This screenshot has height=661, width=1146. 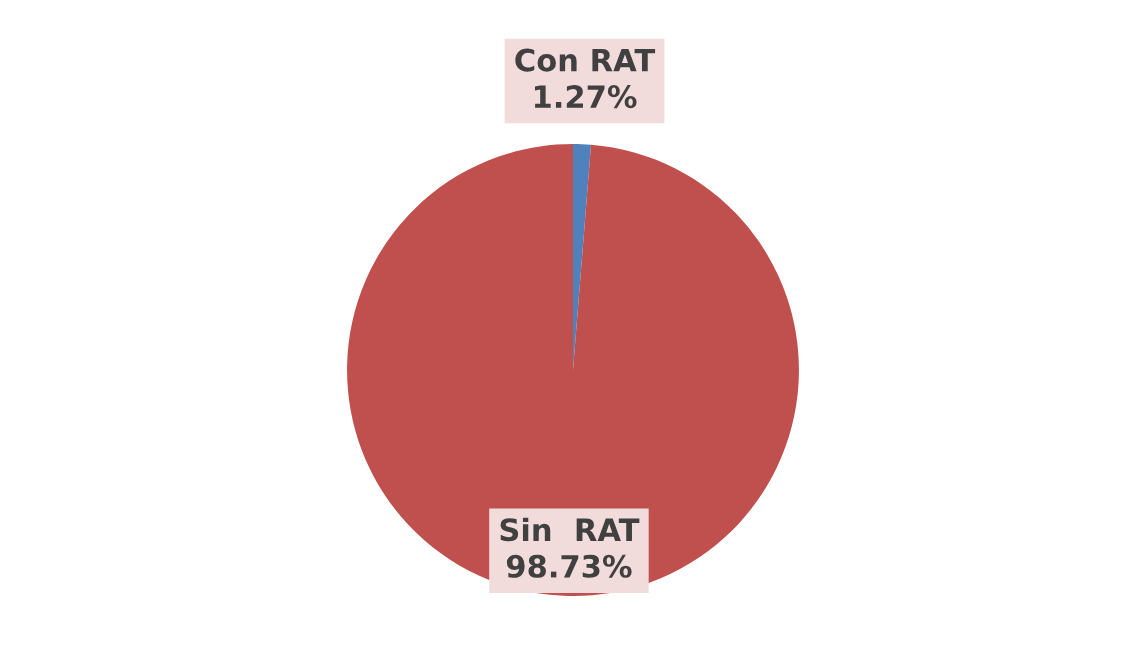 What do you see at coordinates (585, 60) in the screenshot?
I see `slice-label: Con RAT` at bounding box center [585, 60].